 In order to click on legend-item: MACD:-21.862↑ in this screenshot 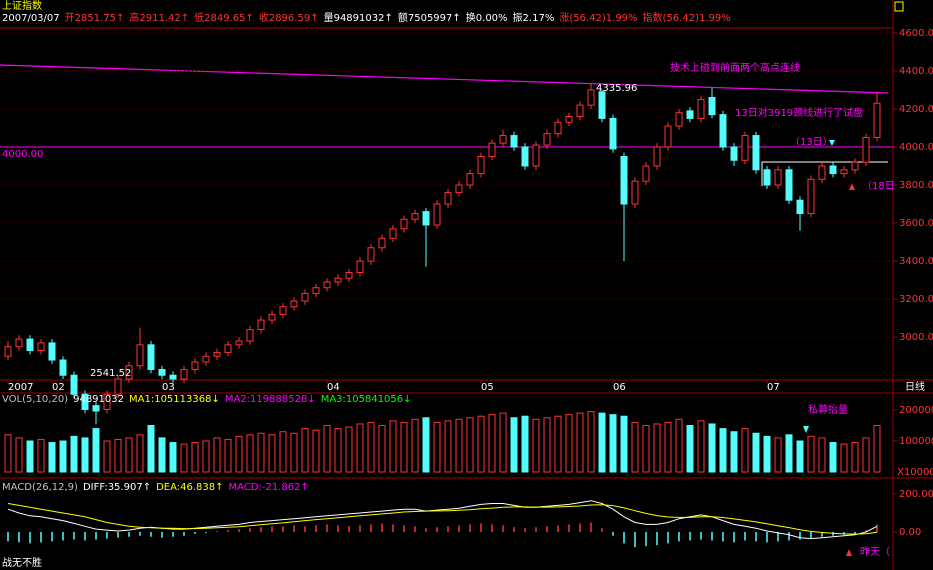, I will do `click(269, 487)`.